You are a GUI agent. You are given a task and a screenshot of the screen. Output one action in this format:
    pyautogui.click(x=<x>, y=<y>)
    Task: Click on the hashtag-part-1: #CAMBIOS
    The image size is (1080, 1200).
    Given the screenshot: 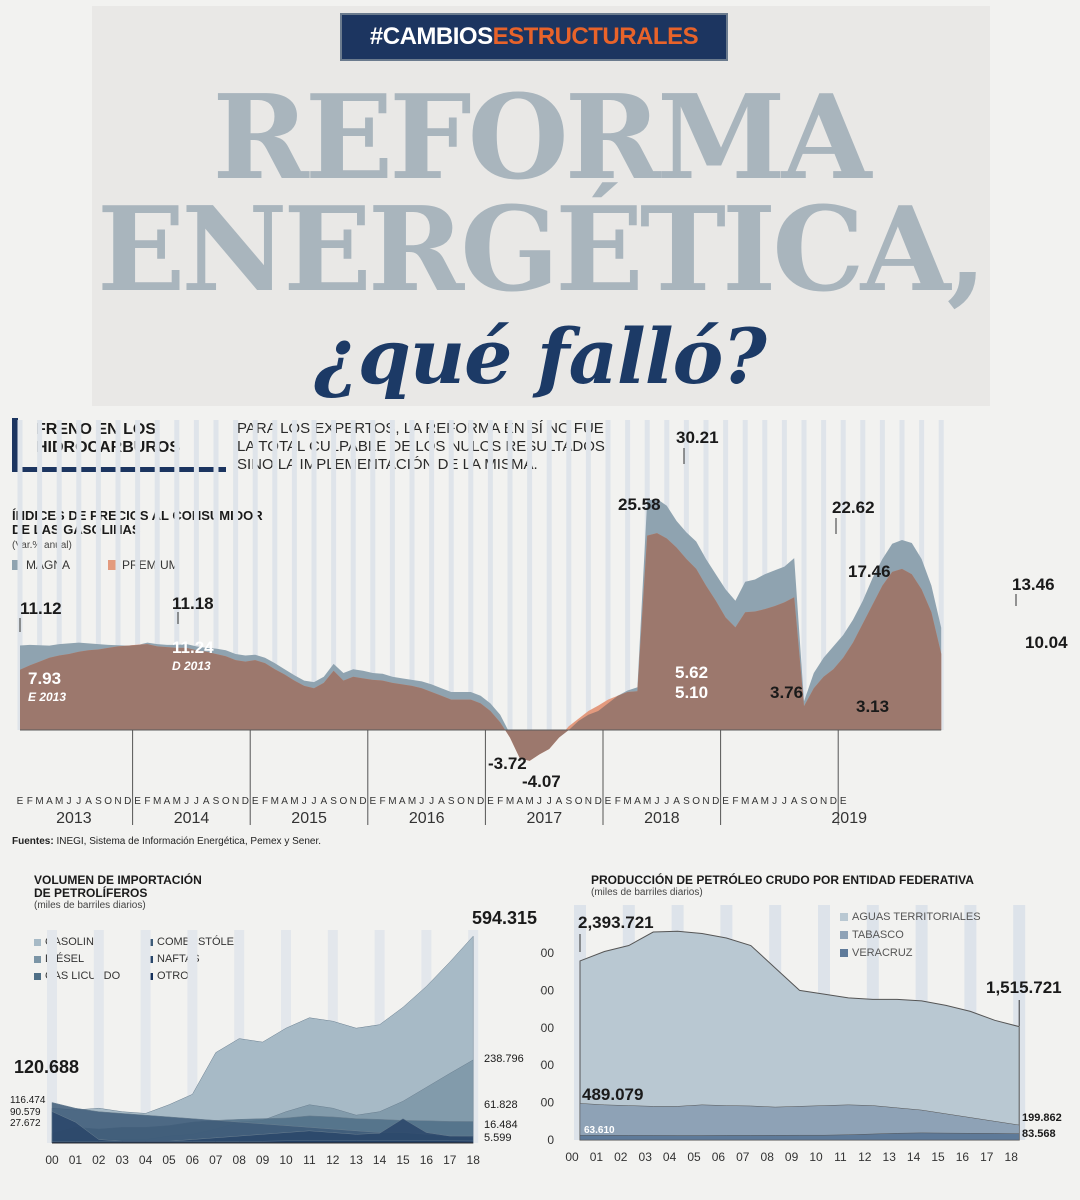 What is the action you would take?
    pyautogui.click(x=431, y=36)
    